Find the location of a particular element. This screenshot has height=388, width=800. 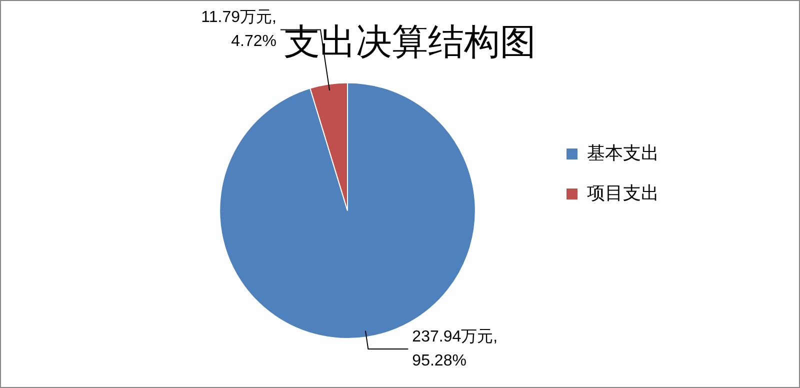

data-label: 237.94万元,95.28% is located at coordinates (455, 349).